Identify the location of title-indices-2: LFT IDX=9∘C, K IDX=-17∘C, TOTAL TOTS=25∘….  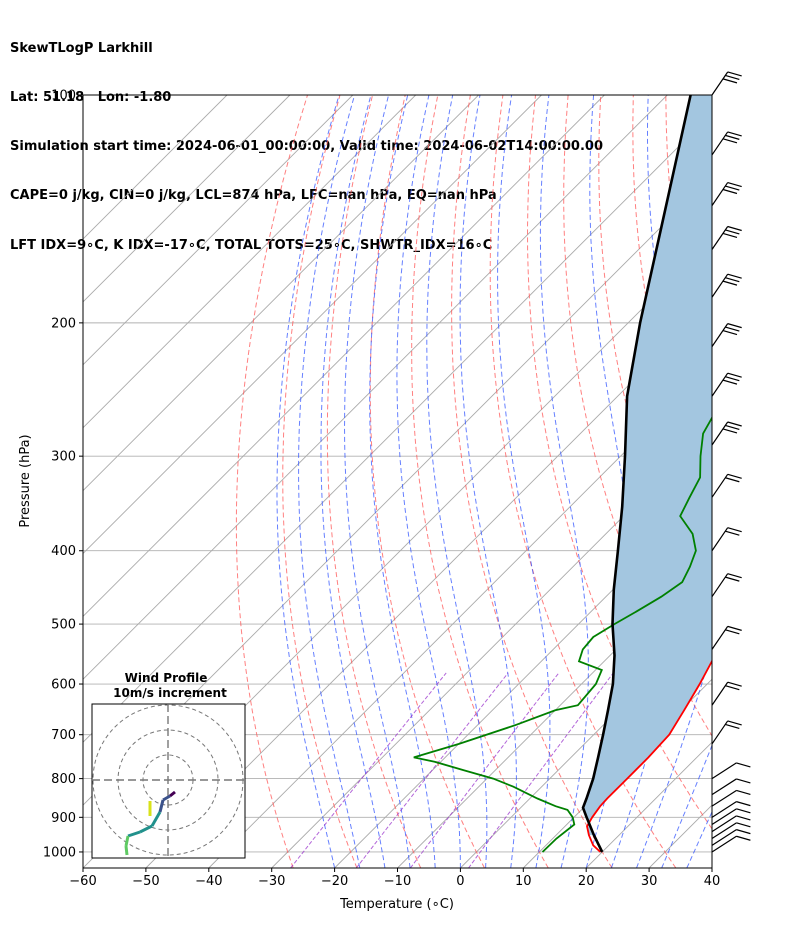
(251, 245).